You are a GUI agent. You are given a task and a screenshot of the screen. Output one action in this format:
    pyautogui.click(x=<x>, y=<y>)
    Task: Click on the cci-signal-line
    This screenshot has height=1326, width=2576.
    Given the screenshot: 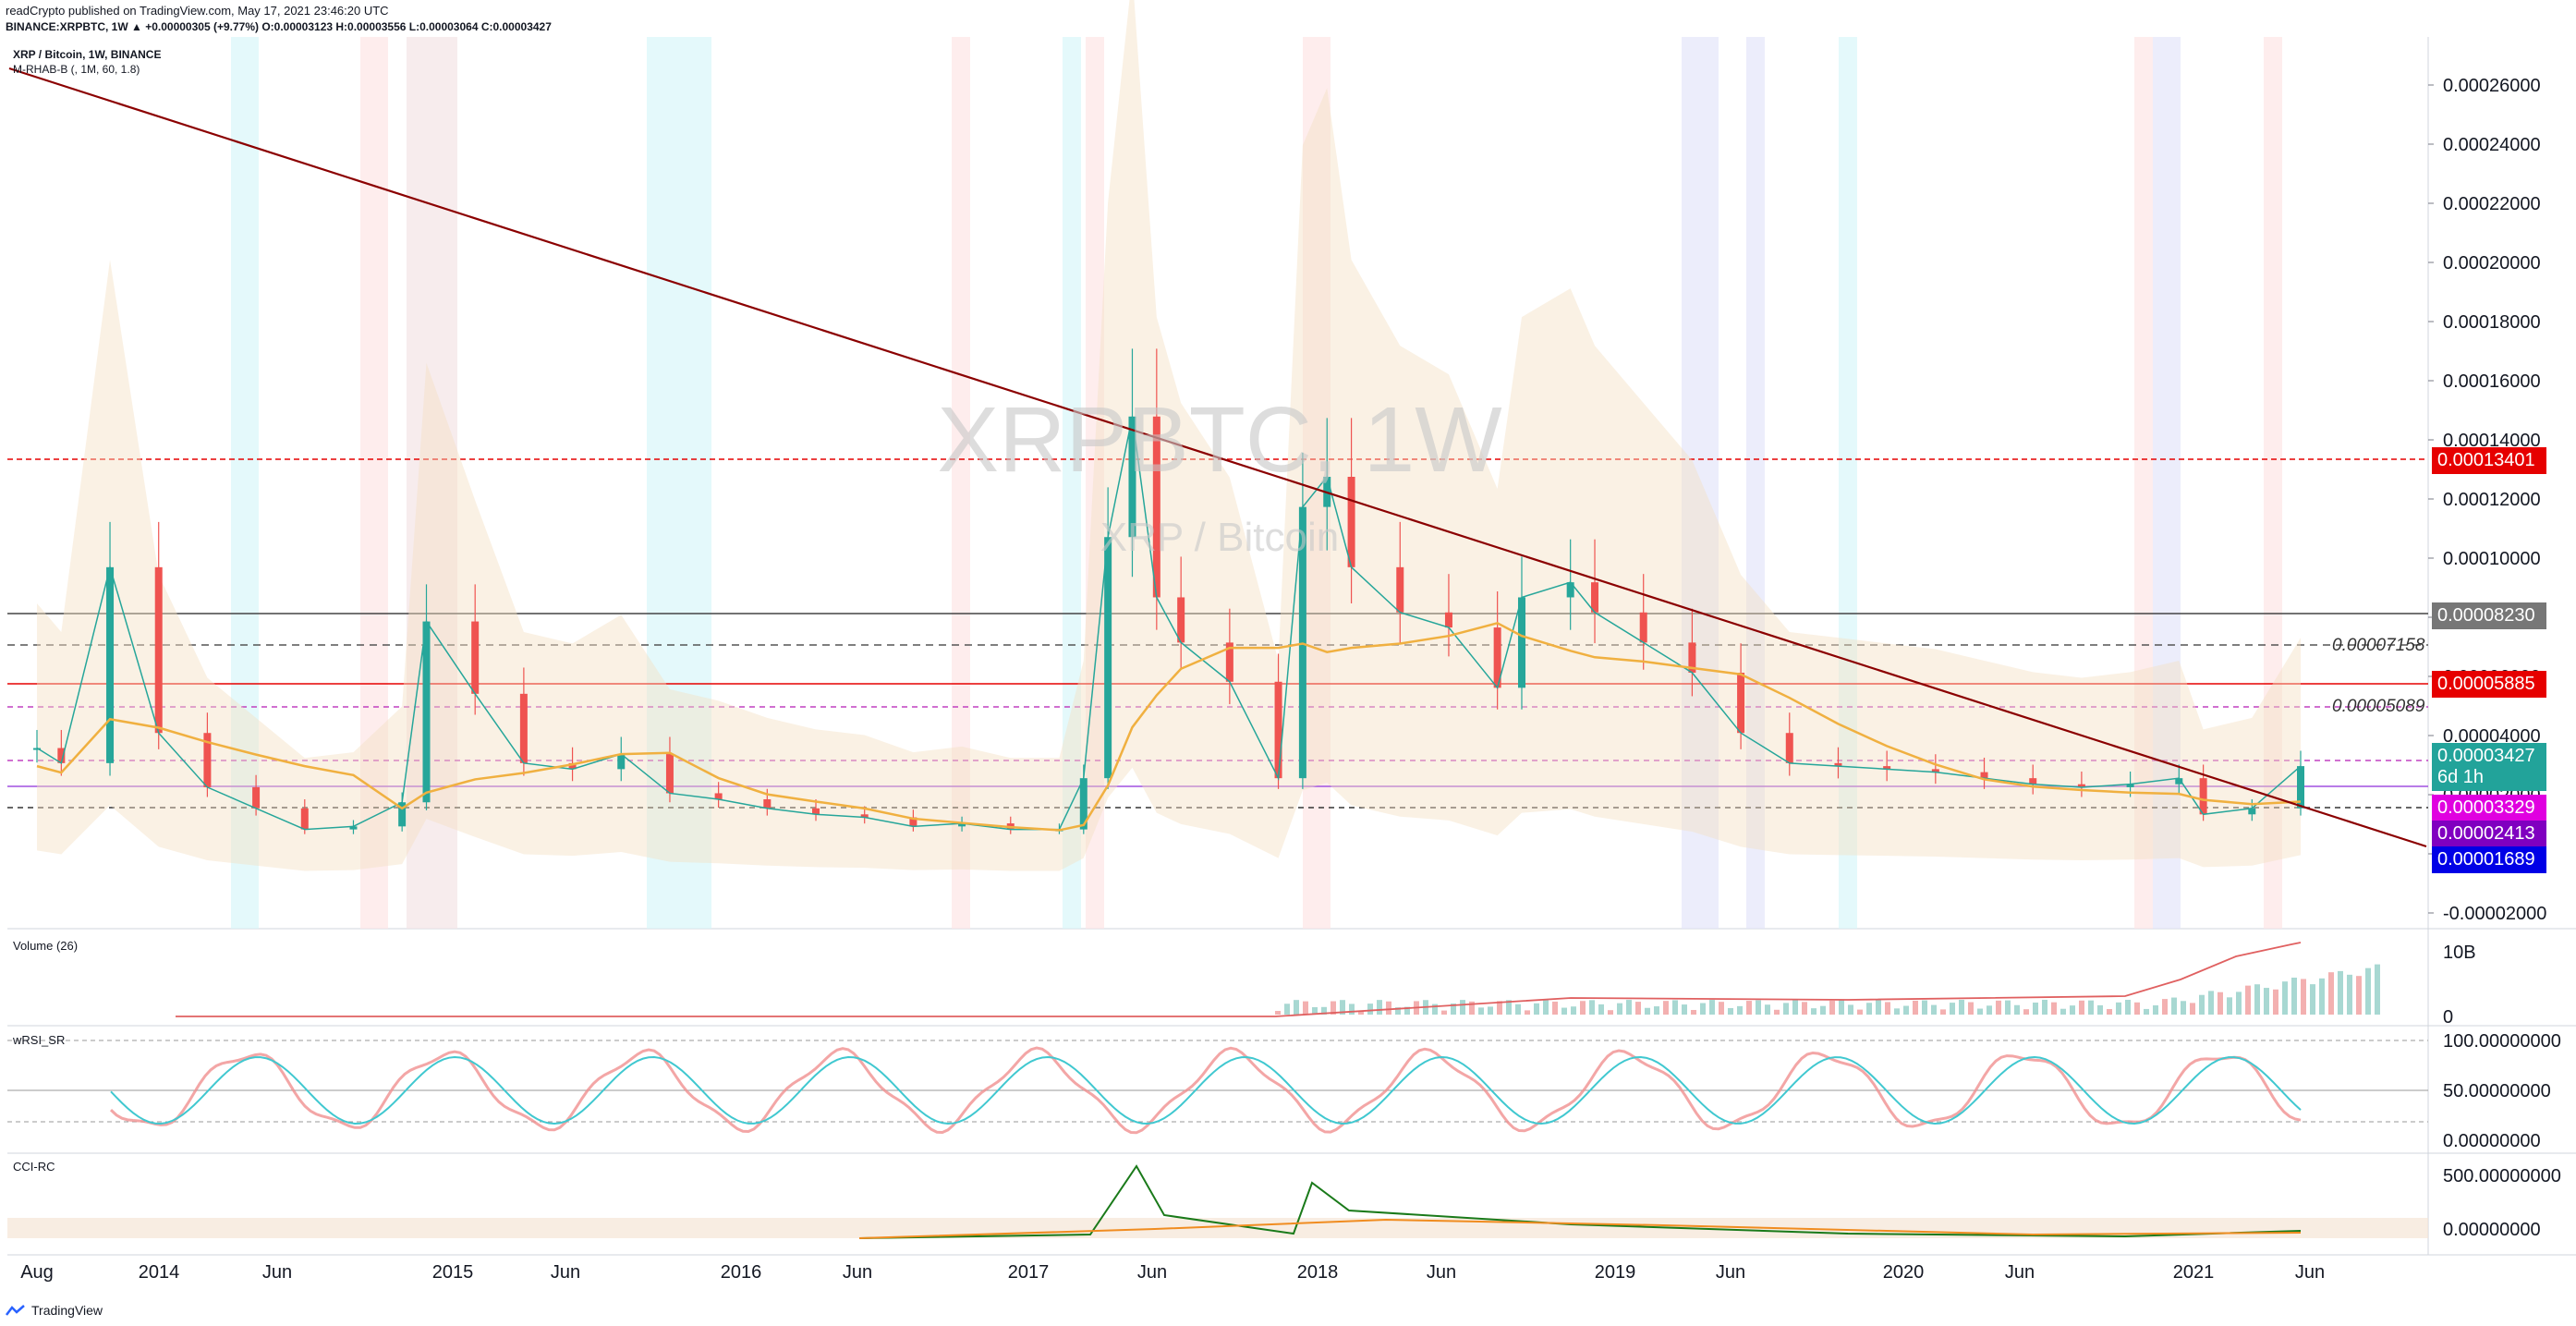 What is the action you would take?
    pyautogui.click(x=1580, y=1228)
    